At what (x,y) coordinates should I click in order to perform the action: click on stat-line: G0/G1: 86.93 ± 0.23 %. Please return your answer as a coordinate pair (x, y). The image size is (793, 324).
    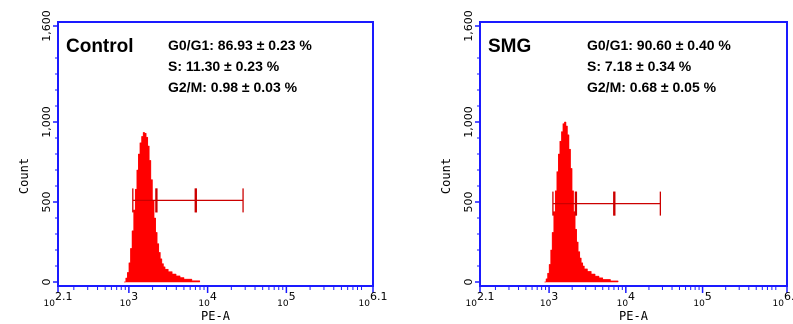
    Looking at the image, I should click on (240, 45).